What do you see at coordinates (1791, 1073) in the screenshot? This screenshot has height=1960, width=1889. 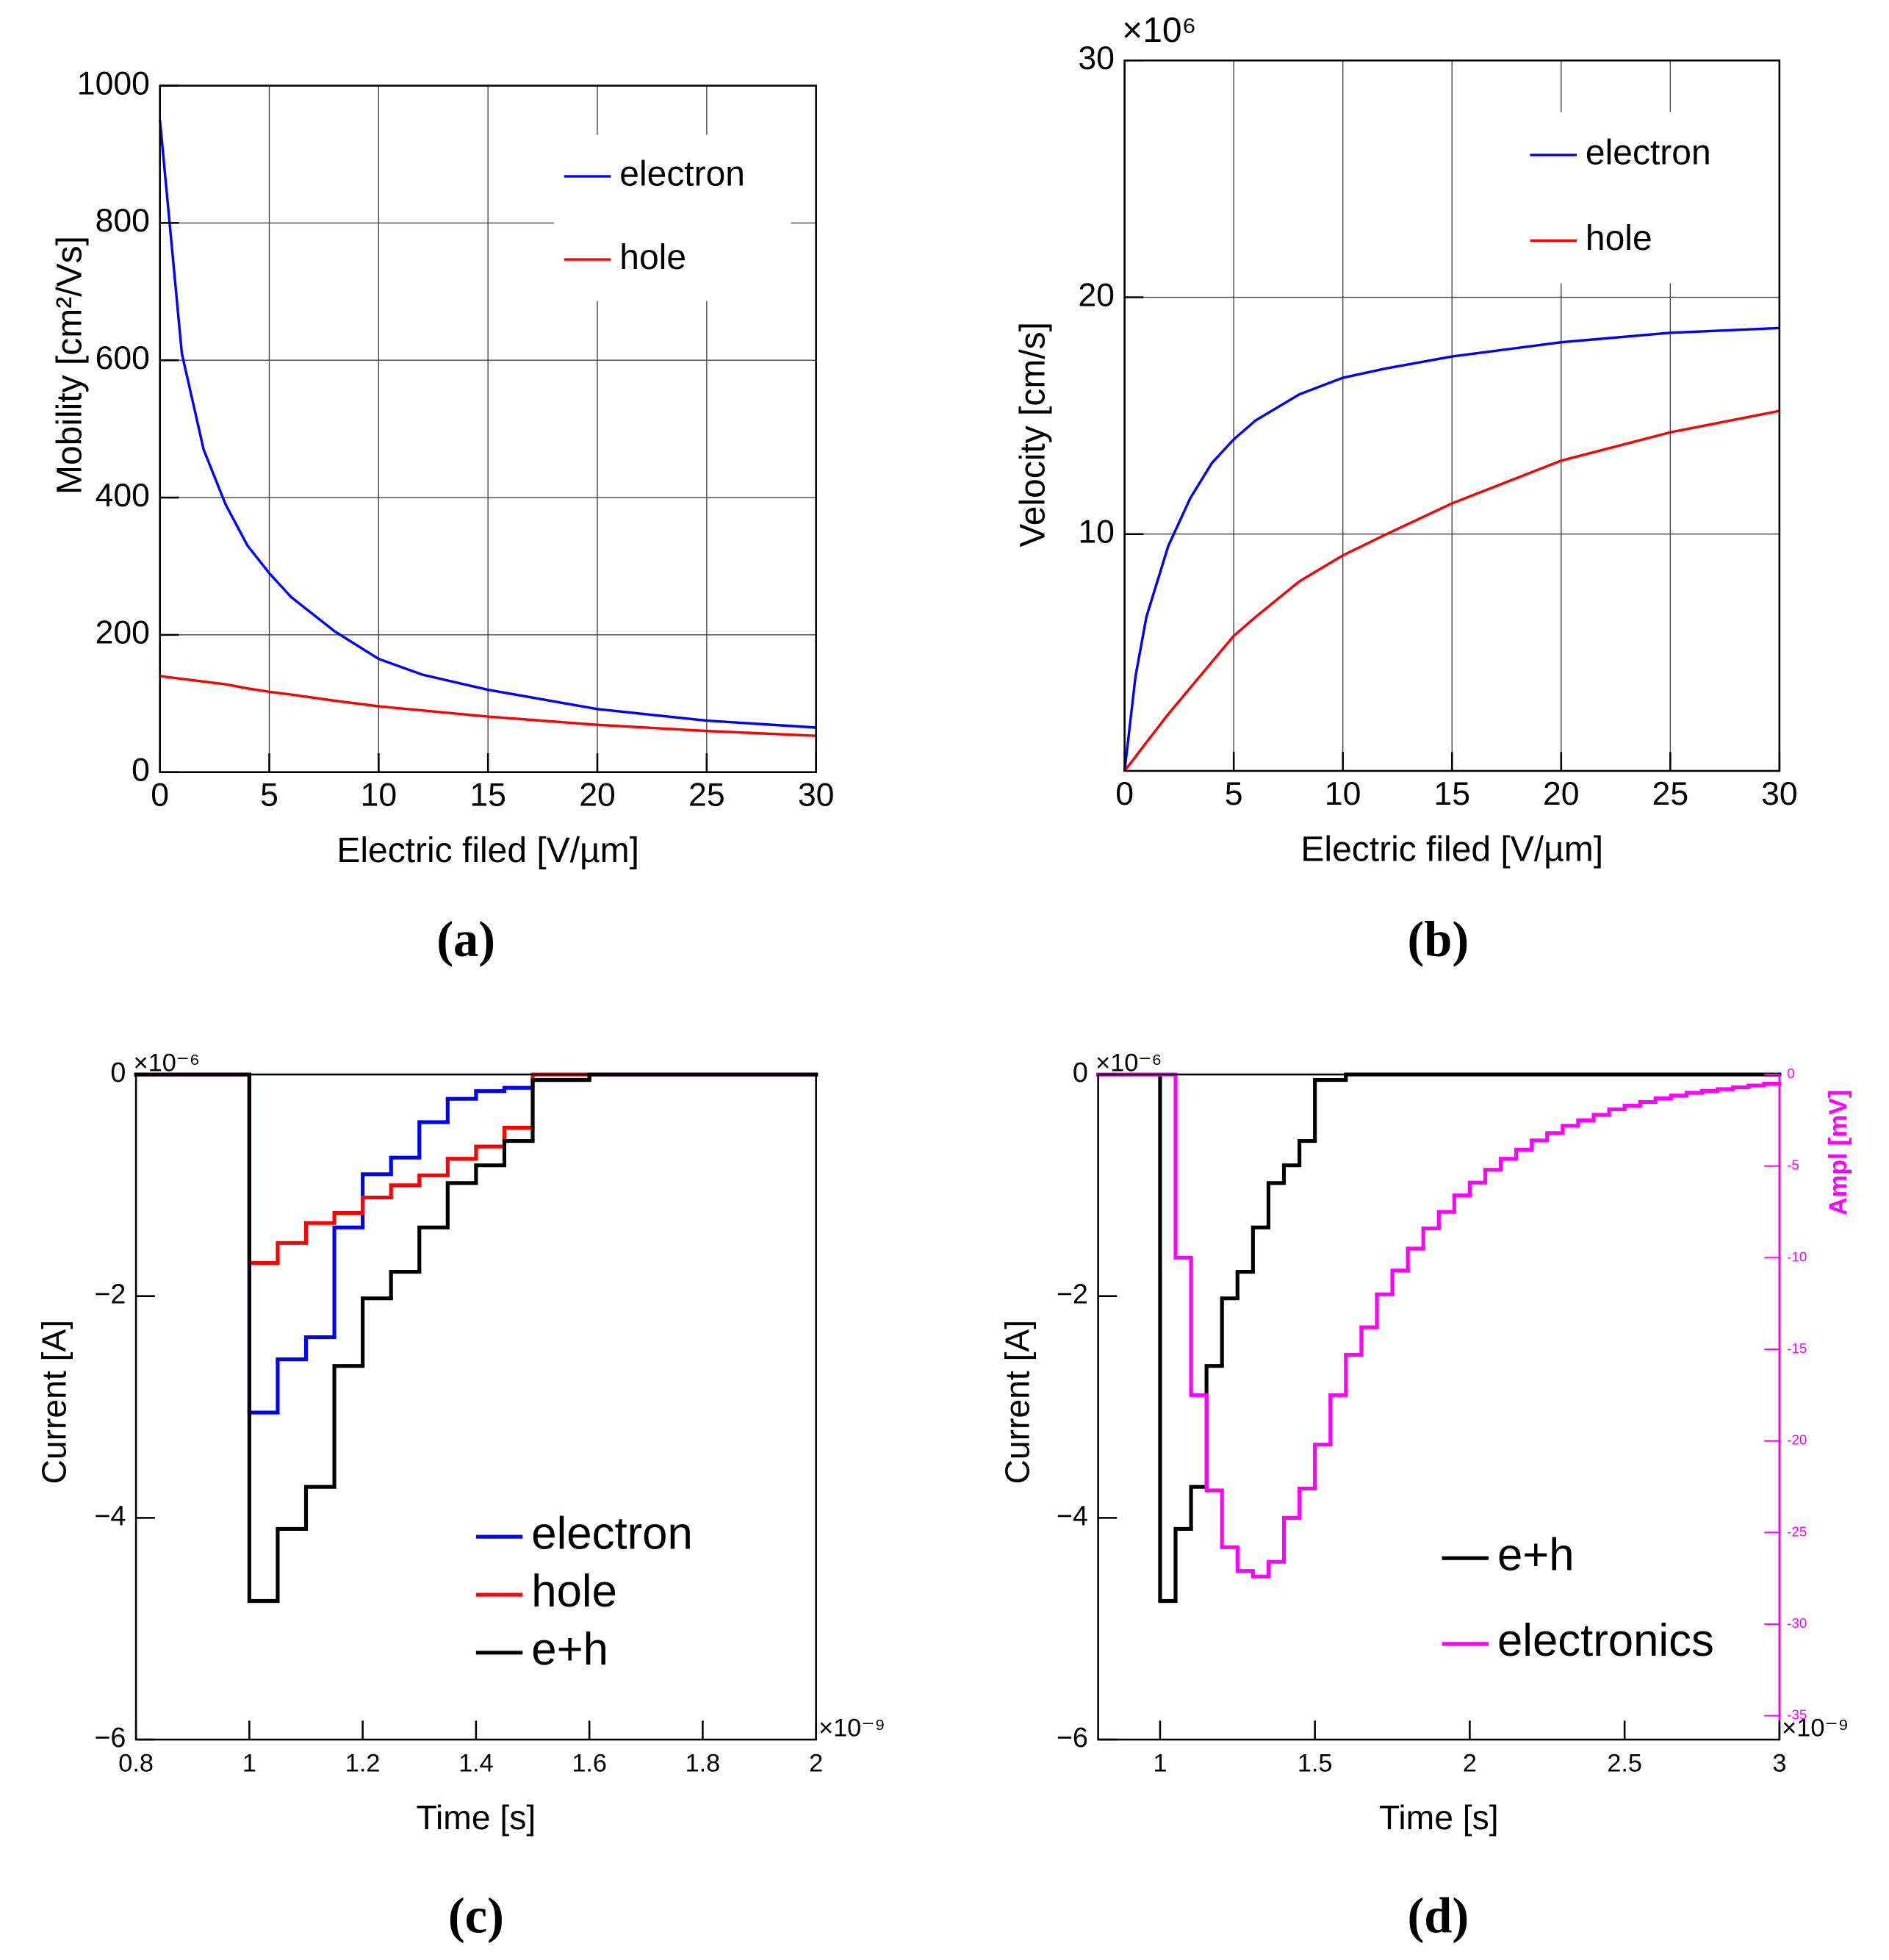 I see `y2-tick-label: 0` at bounding box center [1791, 1073].